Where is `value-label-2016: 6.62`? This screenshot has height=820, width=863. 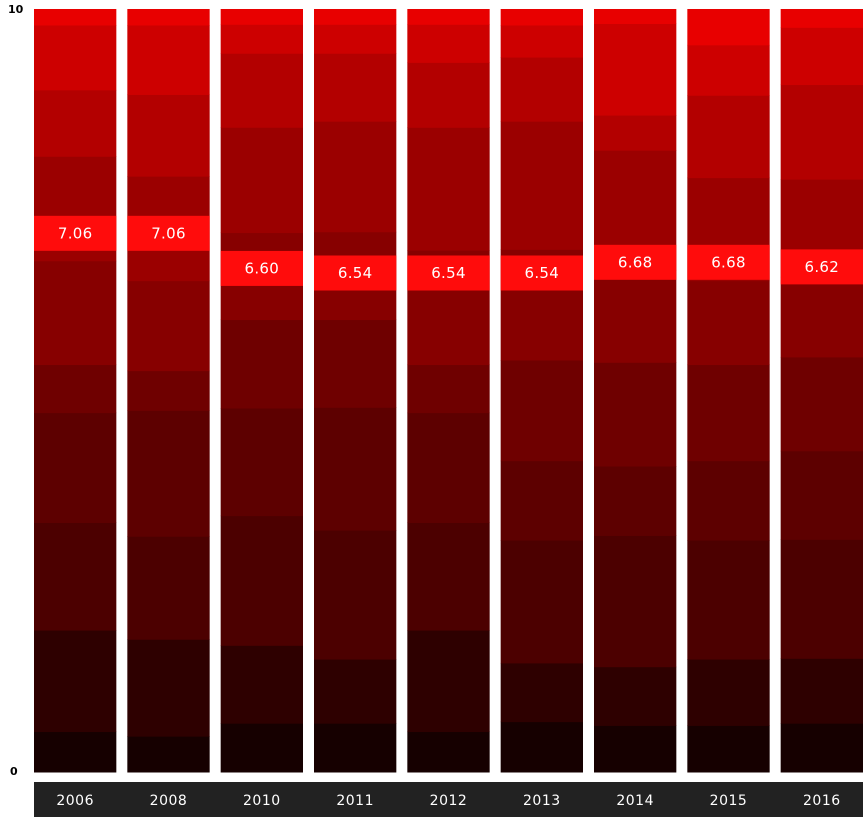 value-label-2016: 6.62 is located at coordinates (822, 267).